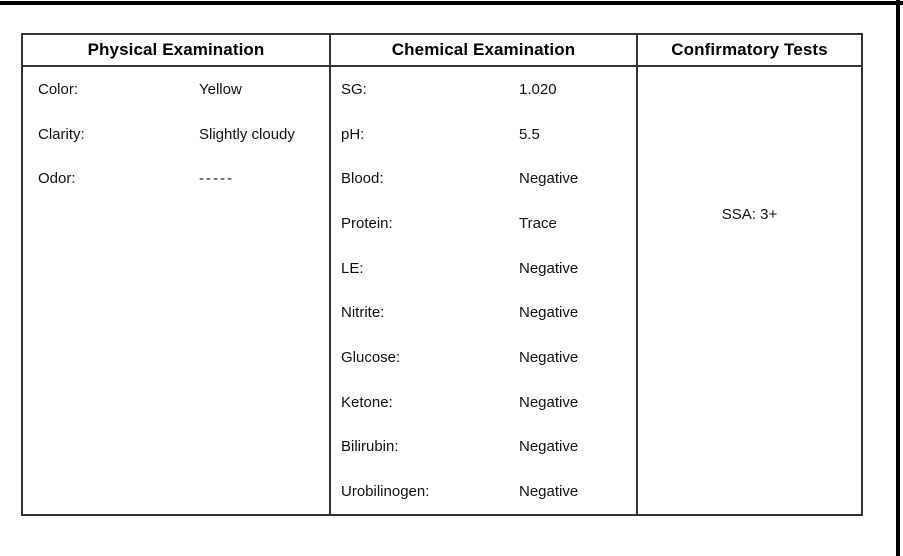 This screenshot has width=903, height=556. I want to click on result-value: Trace, so click(538, 223).